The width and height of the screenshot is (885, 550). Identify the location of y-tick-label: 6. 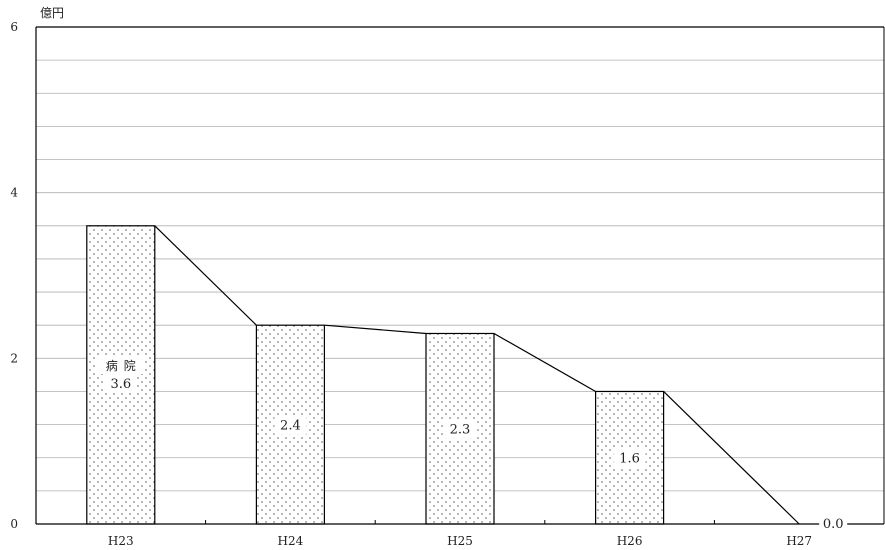
(14, 27).